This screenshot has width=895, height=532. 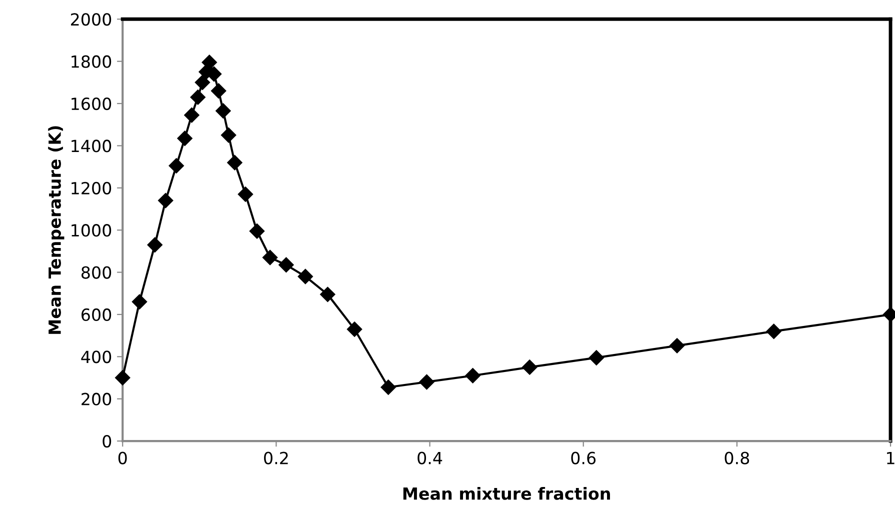 What do you see at coordinates (430, 458) in the screenshot?
I see `x-tick-label: 0.4` at bounding box center [430, 458].